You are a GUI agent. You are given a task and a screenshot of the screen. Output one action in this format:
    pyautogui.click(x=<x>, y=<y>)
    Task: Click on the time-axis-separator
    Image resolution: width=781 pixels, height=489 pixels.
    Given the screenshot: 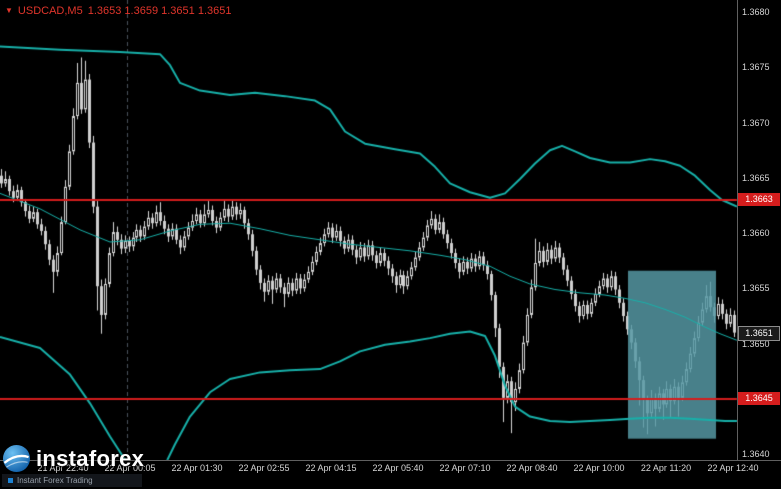 What is the action you would take?
    pyautogui.click(x=390, y=460)
    